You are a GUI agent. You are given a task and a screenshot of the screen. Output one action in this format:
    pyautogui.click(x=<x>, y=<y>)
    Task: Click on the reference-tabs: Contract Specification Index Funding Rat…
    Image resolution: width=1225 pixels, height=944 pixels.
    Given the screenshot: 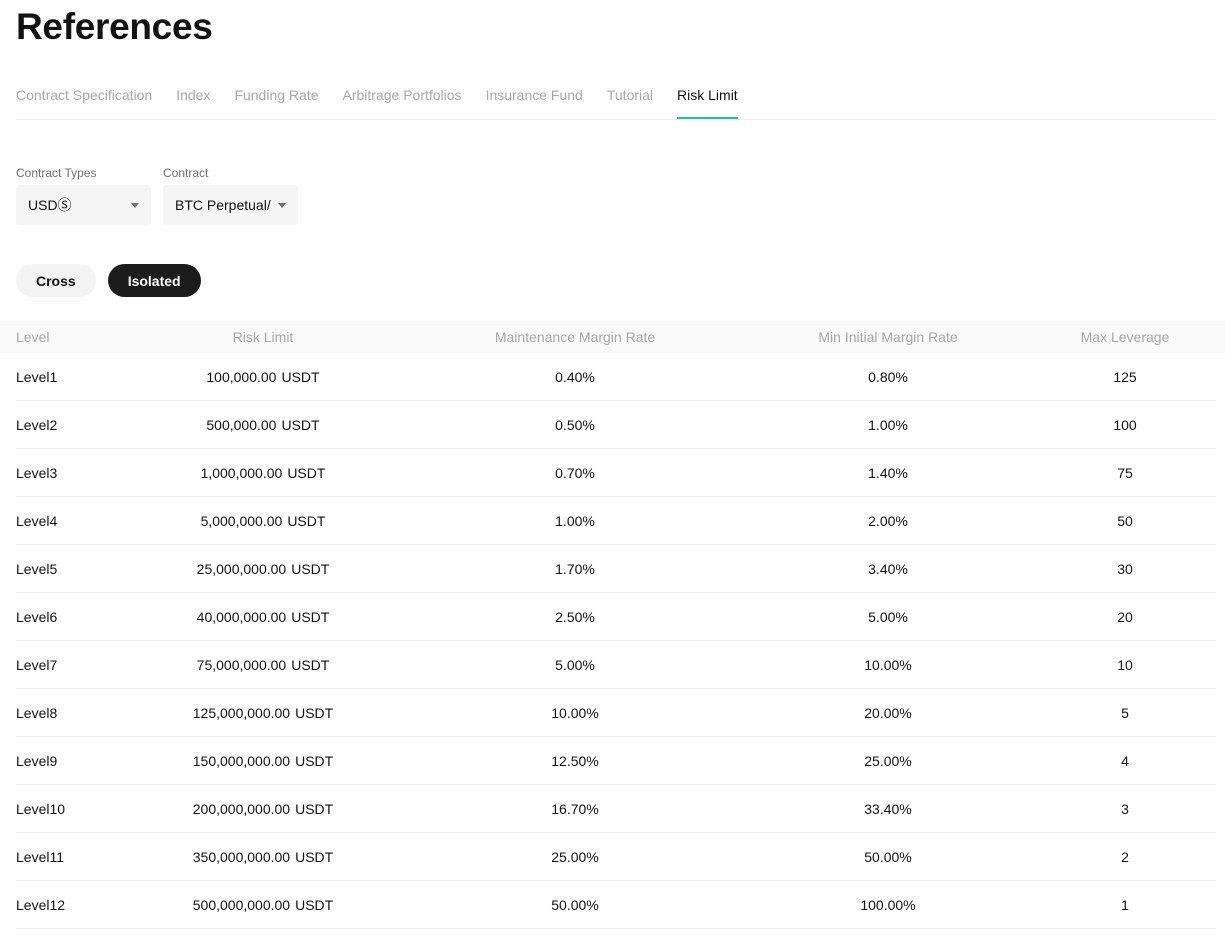 What is the action you would take?
    pyautogui.click(x=377, y=102)
    